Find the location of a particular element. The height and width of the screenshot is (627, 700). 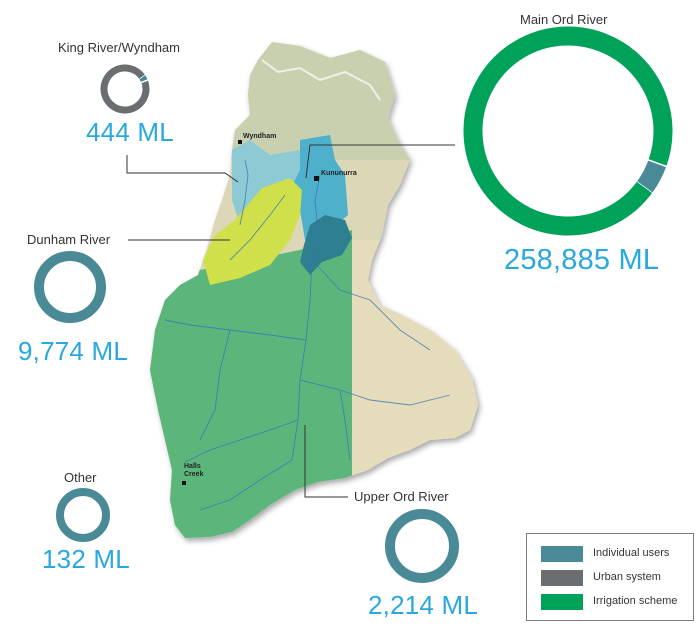

label-king-river: King River/Wyndham is located at coordinates (119, 47).